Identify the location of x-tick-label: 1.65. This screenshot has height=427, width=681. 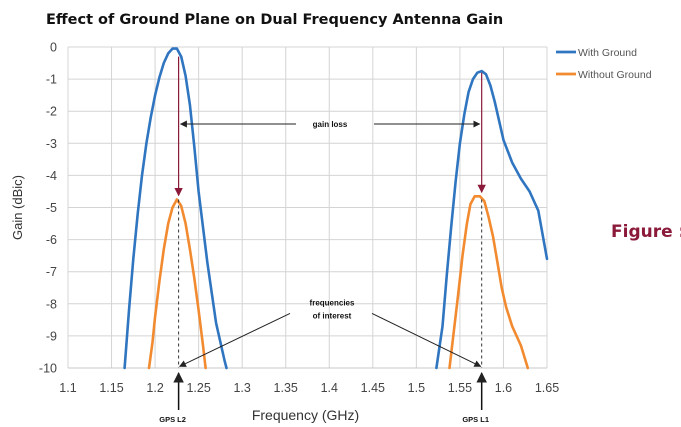
(547, 388).